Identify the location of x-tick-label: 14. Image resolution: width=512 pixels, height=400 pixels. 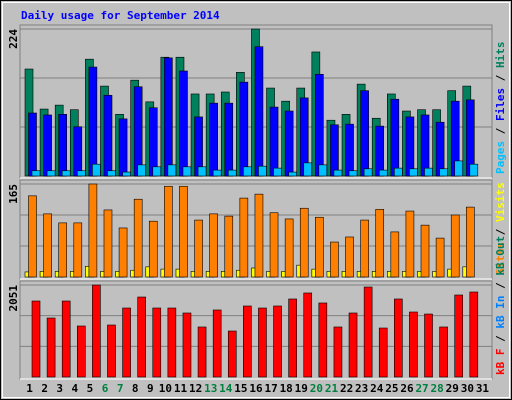
(226, 388).